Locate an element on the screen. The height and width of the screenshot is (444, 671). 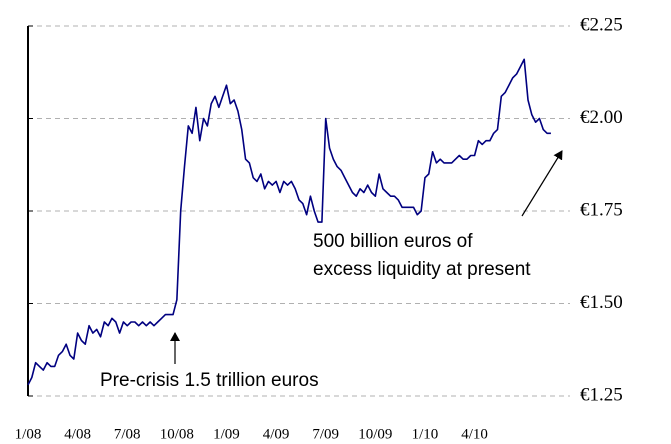
x-tick-label: 10/09 is located at coordinates (375, 434).